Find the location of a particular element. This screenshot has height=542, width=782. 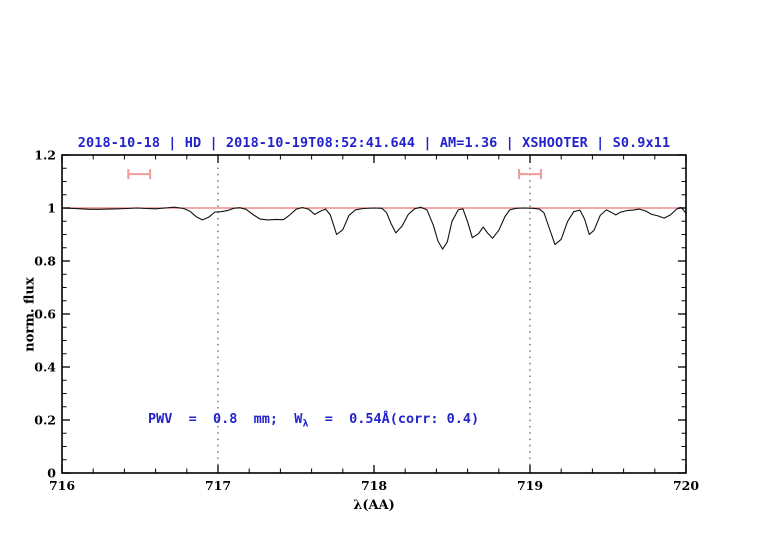

pwv-annotation: PWV = 0.8 mm; Wλ = 0.54Å(corr: 0.4) is located at coordinates (313, 420).